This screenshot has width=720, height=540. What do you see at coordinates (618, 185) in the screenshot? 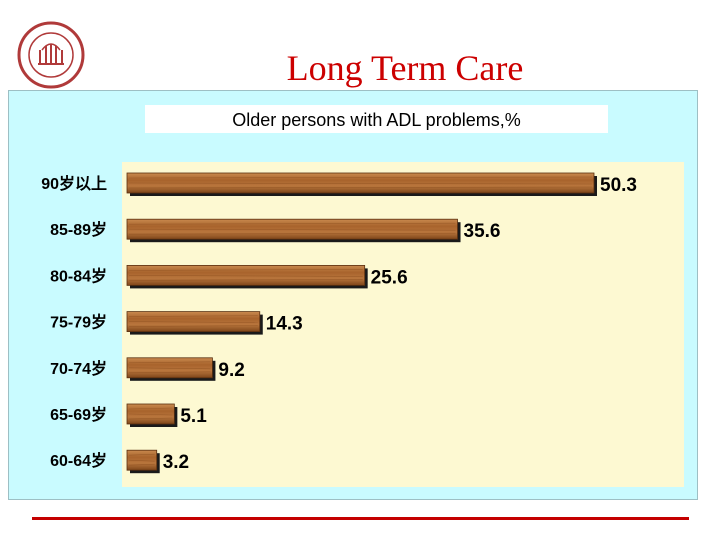
I see `value-label: 50.3` at bounding box center [618, 185].